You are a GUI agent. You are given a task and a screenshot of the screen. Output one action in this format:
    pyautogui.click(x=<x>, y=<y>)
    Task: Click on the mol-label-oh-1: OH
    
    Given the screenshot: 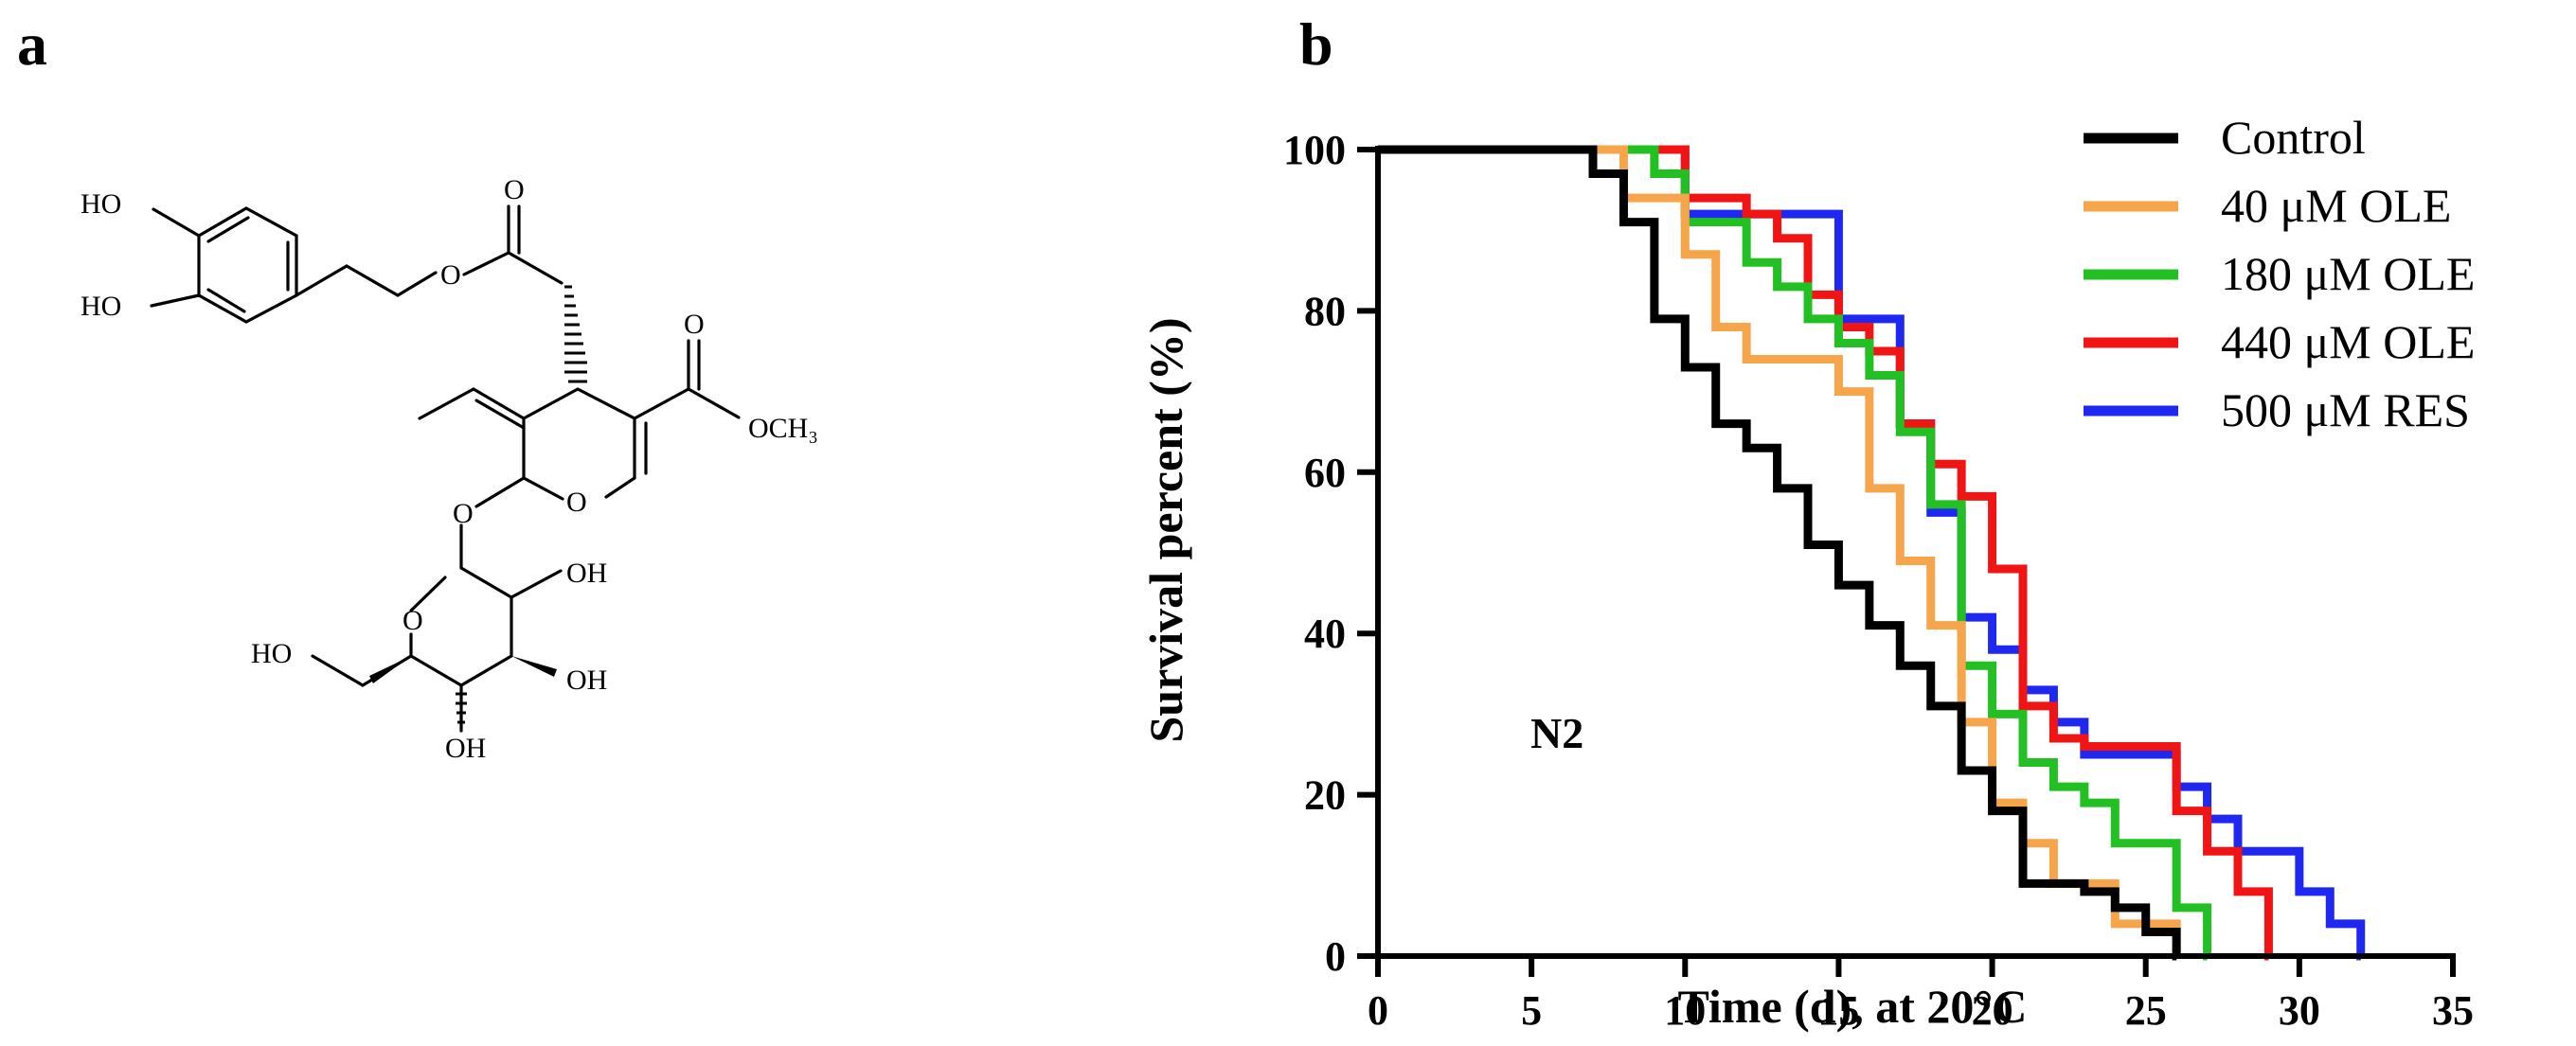 What is the action you would take?
    pyautogui.click(x=586, y=573)
    